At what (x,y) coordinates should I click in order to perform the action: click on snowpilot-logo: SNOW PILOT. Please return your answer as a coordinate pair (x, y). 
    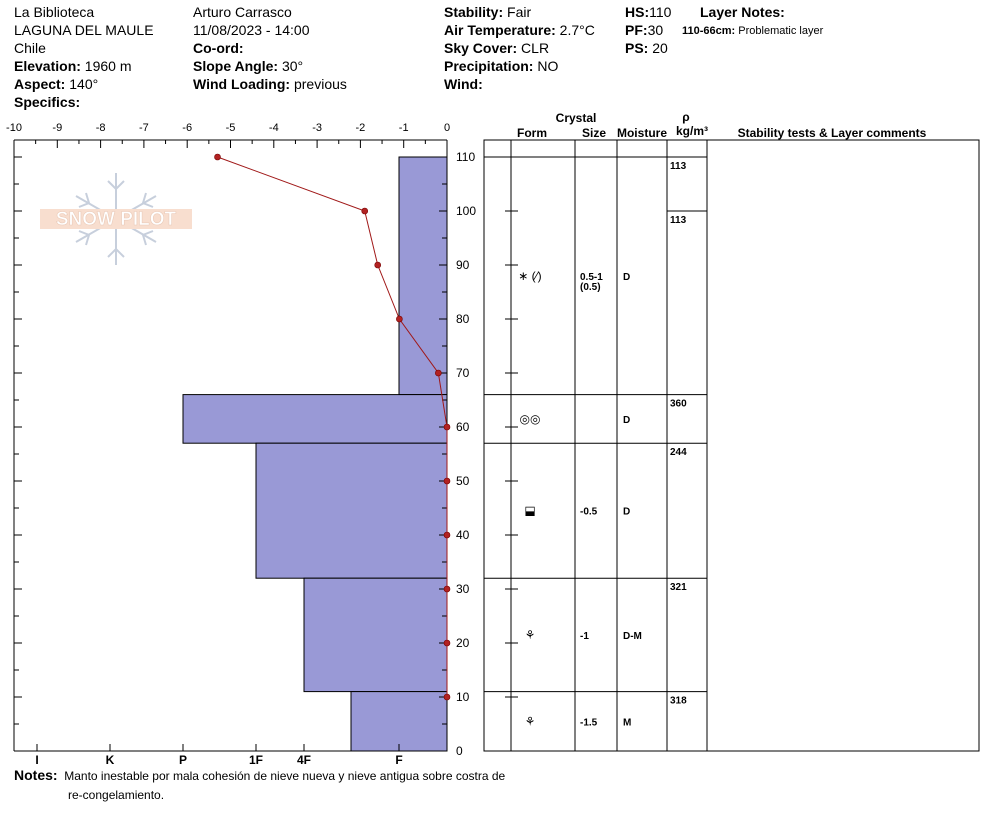
    Looking at the image, I should click on (116, 219).